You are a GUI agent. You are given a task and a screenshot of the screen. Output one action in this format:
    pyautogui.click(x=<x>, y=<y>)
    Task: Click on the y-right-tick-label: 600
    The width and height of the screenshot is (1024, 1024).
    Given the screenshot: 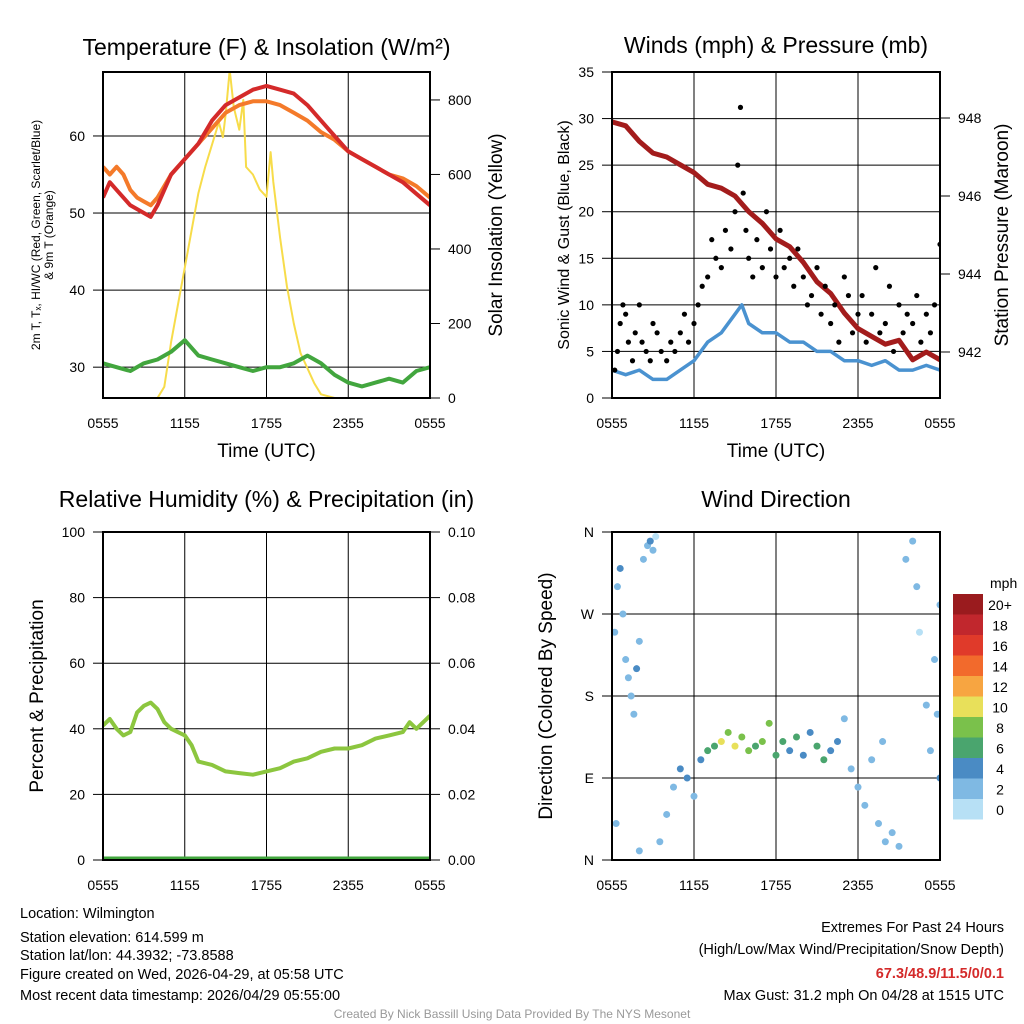 What is the action you would take?
    pyautogui.click(x=460, y=174)
    